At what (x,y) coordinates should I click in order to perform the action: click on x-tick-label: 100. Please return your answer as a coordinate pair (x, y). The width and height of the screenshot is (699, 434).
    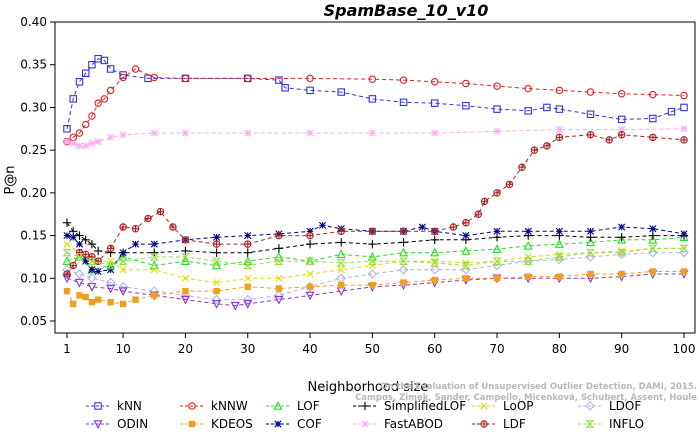
    Looking at the image, I should click on (684, 349).